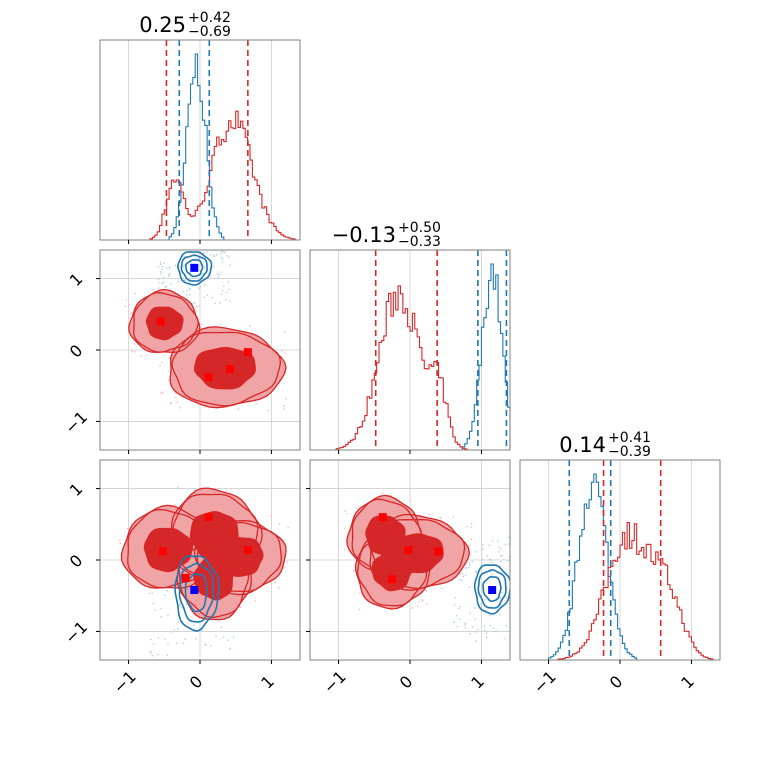  I want to click on marker-model-a, so click(194, 590).